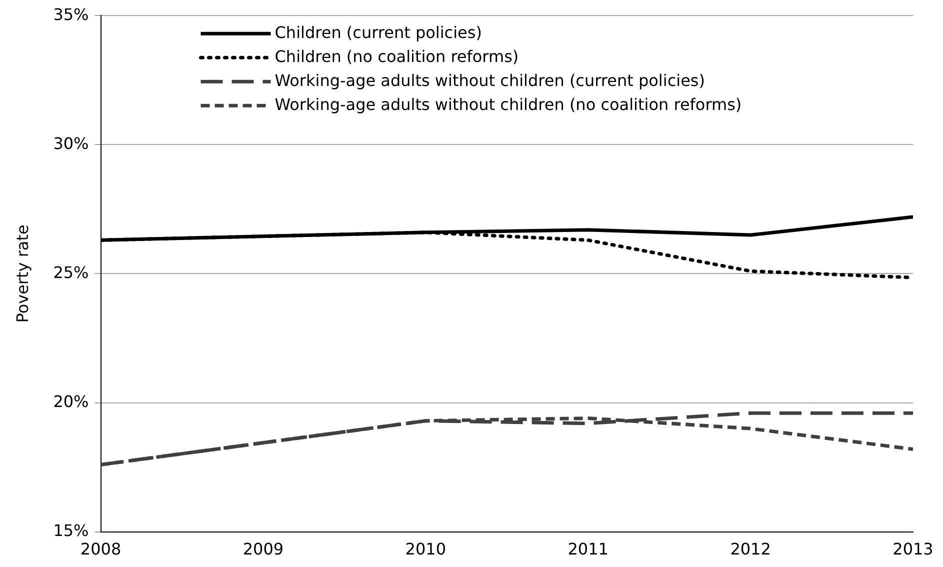  Describe the element at coordinates (913, 549) in the screenshot. I see `x-tick-label: 2013` at that location.